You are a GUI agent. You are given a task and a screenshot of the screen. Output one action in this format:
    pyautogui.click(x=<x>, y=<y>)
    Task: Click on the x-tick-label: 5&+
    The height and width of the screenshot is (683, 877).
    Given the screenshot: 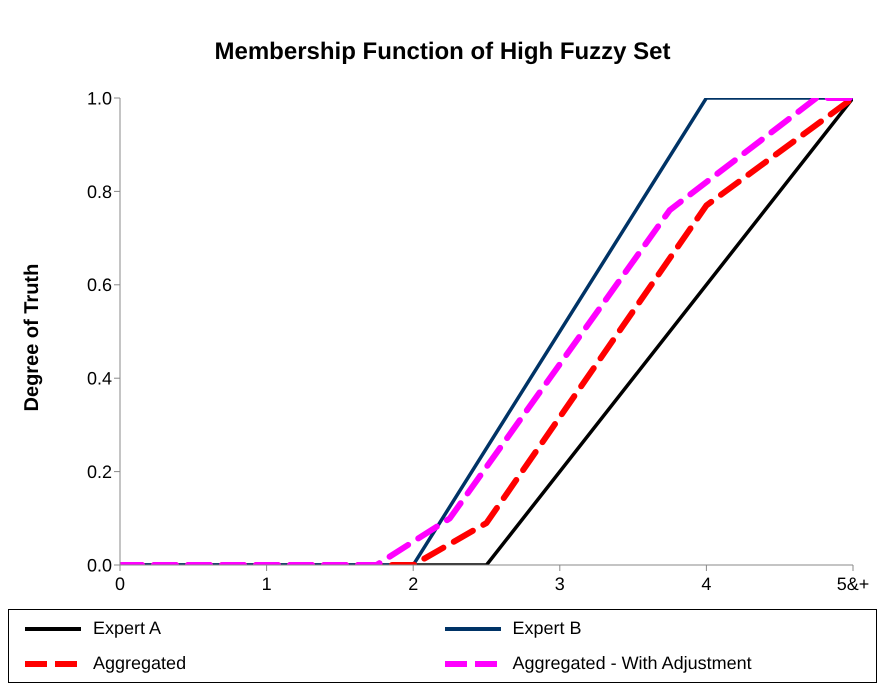 What is the action you would take?
    pyautogui.click(x=853, y=584)
    